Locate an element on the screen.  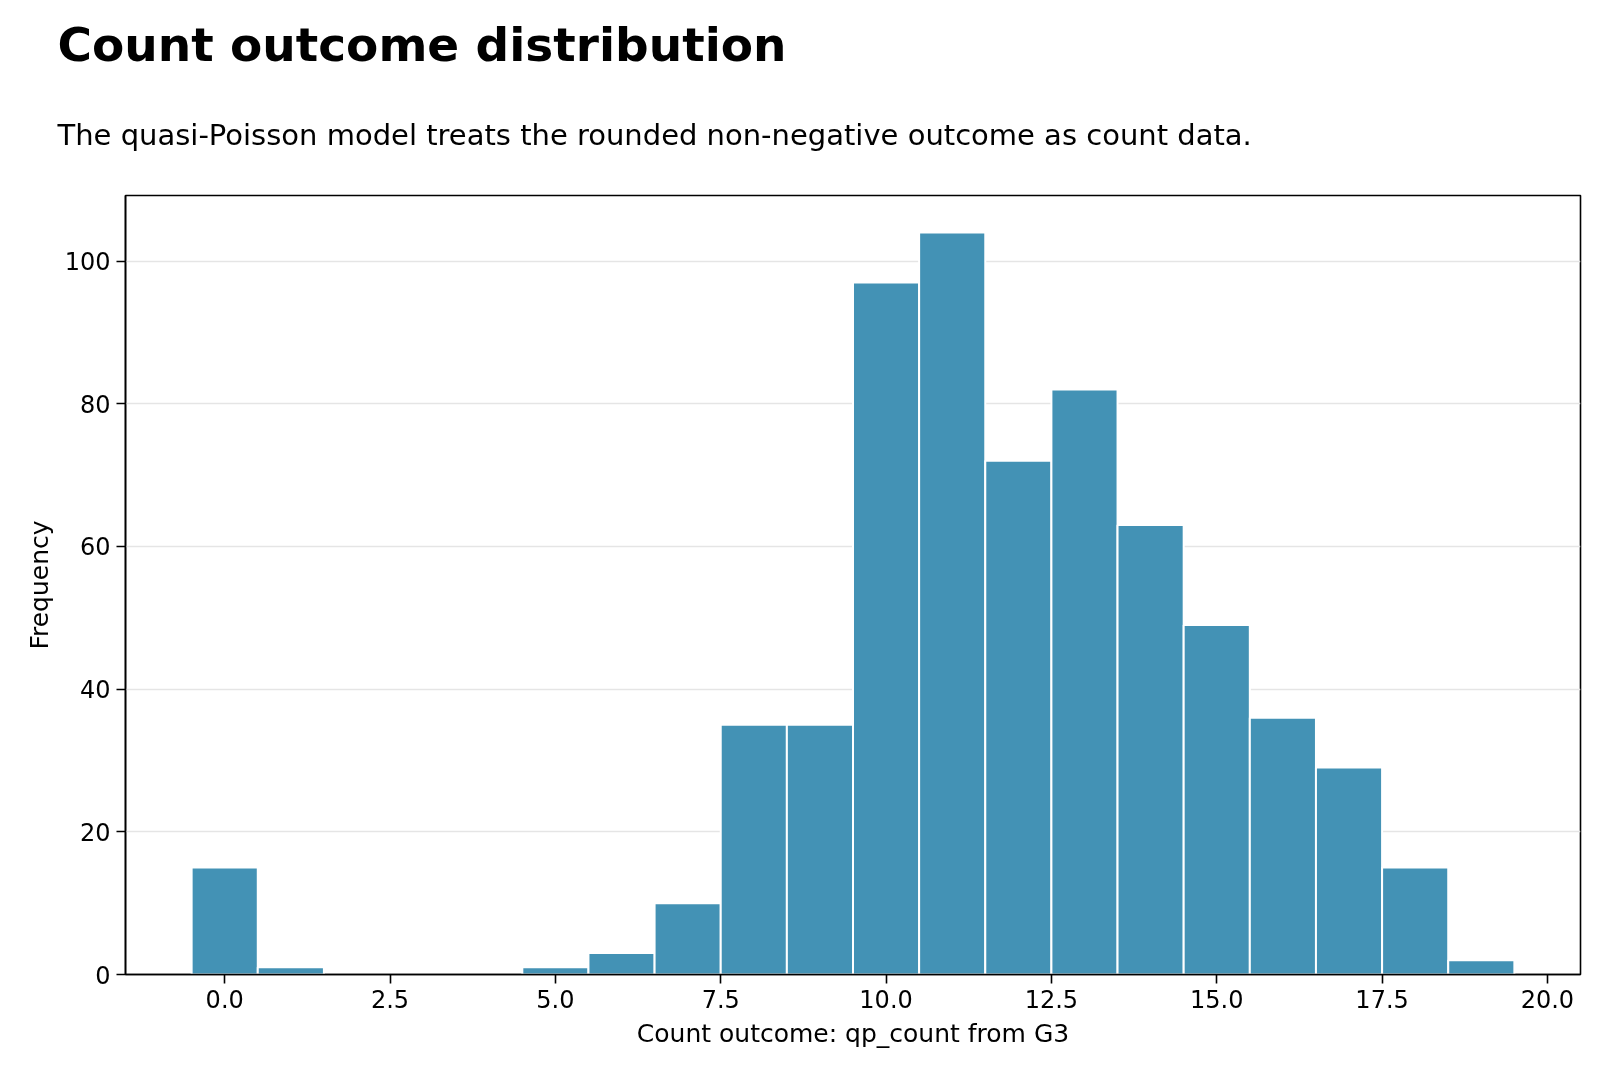
y-tick-label: 100 is located at coordinates (87, 262).